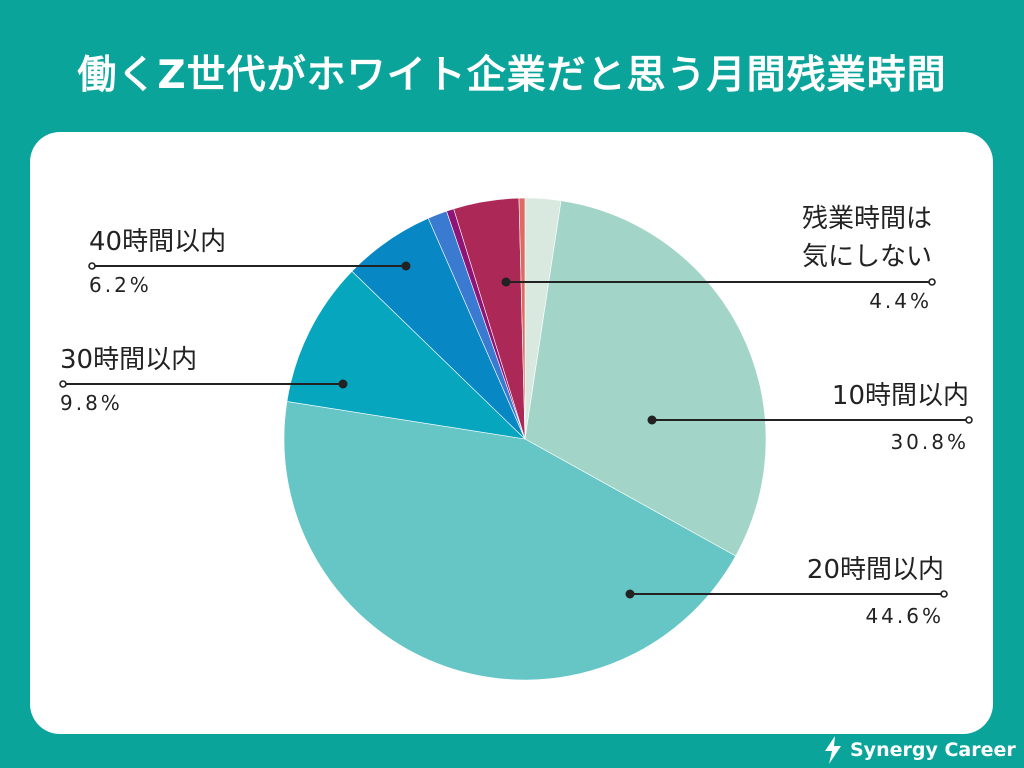  I want to click on callout-4: 40時間以内 6.2%, so click(249, 262).